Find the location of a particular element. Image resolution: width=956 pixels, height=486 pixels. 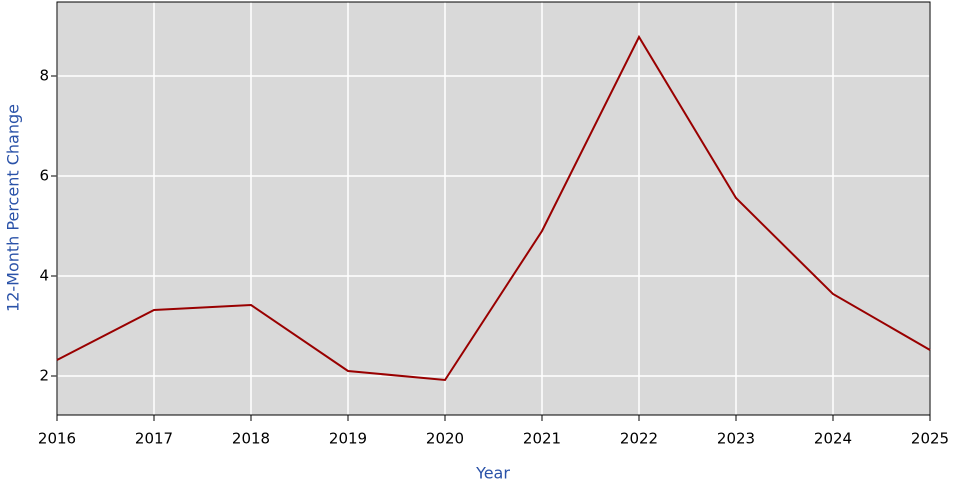

y-tick-label: 2 is located at coordinates (44, 376).